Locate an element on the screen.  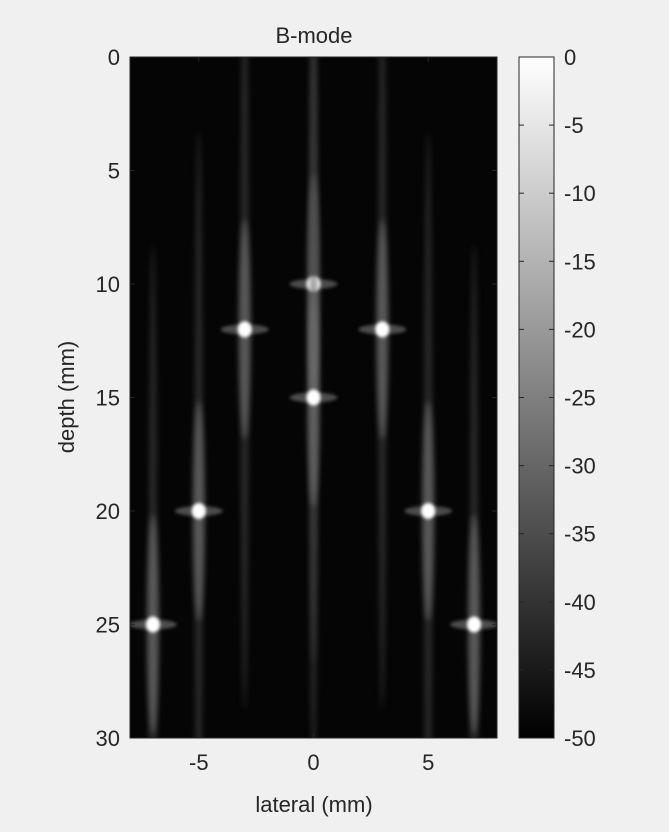
colorbar-tick-label: -25 is located at coordinates (580, 398).